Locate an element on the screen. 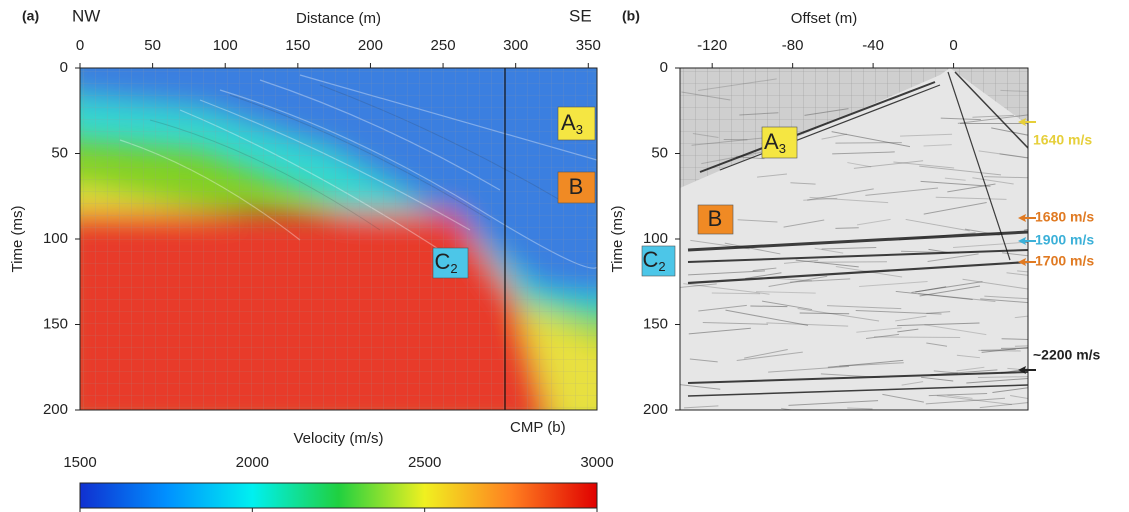  annotation-label: A3 is located at coordinates (572, 124).